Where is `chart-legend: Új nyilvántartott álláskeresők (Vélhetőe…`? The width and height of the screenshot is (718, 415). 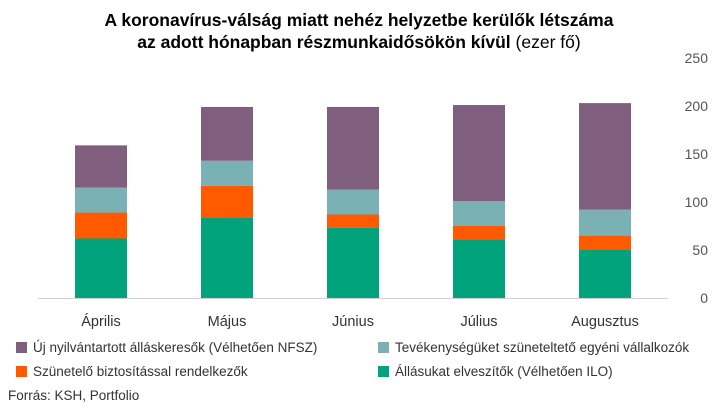 chart-legend: Új nyilvántartott álláskeresők (Vélhetőe… is located at coordinates (367, 362).